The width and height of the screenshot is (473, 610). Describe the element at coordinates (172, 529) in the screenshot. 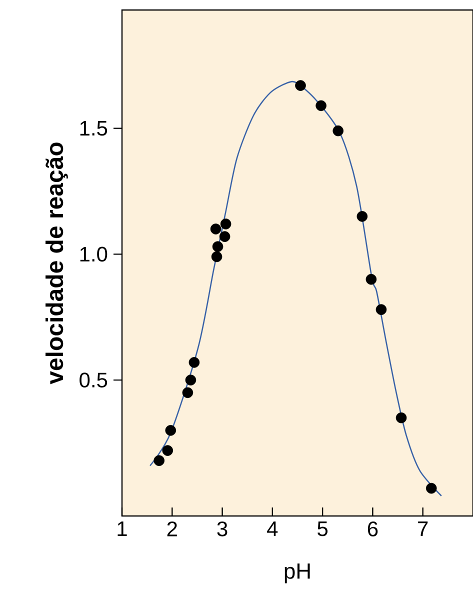

I see `x-tick-label: 2` at that location.